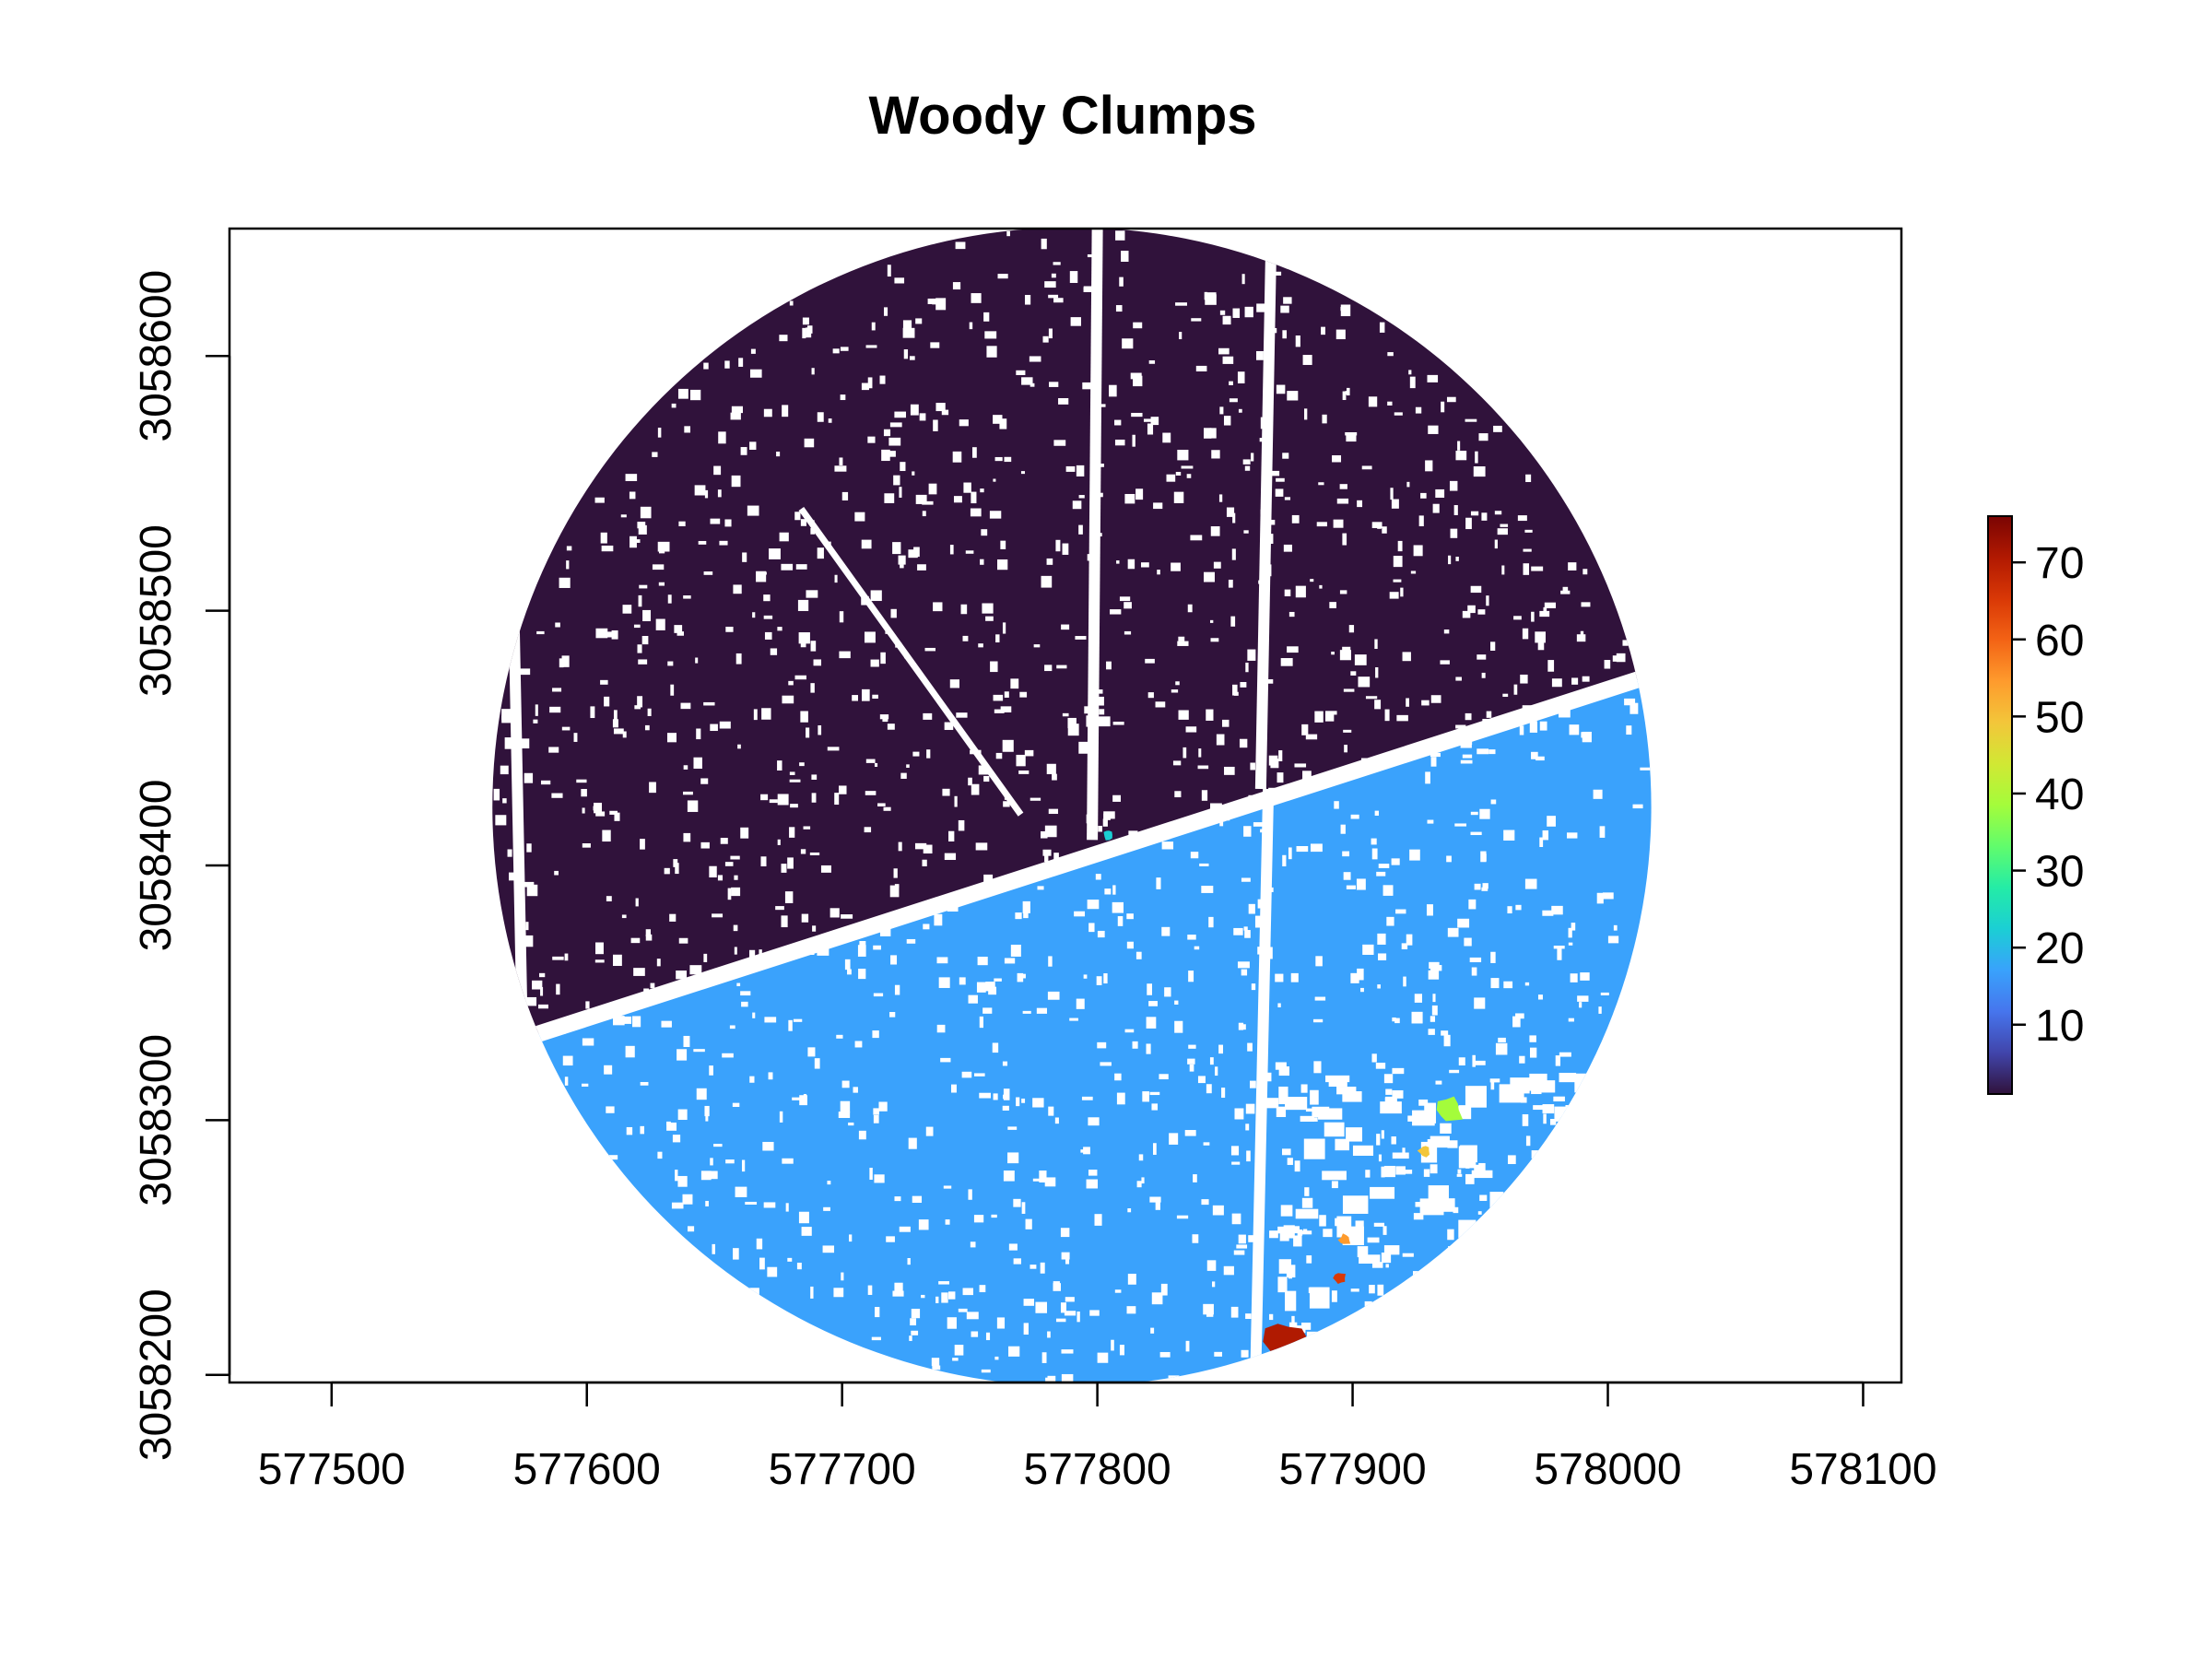 This screenshot has width=2212, height=1659. I want to click on color-legend: 10 20 30 40 50 60 70, so click(2035, 805).